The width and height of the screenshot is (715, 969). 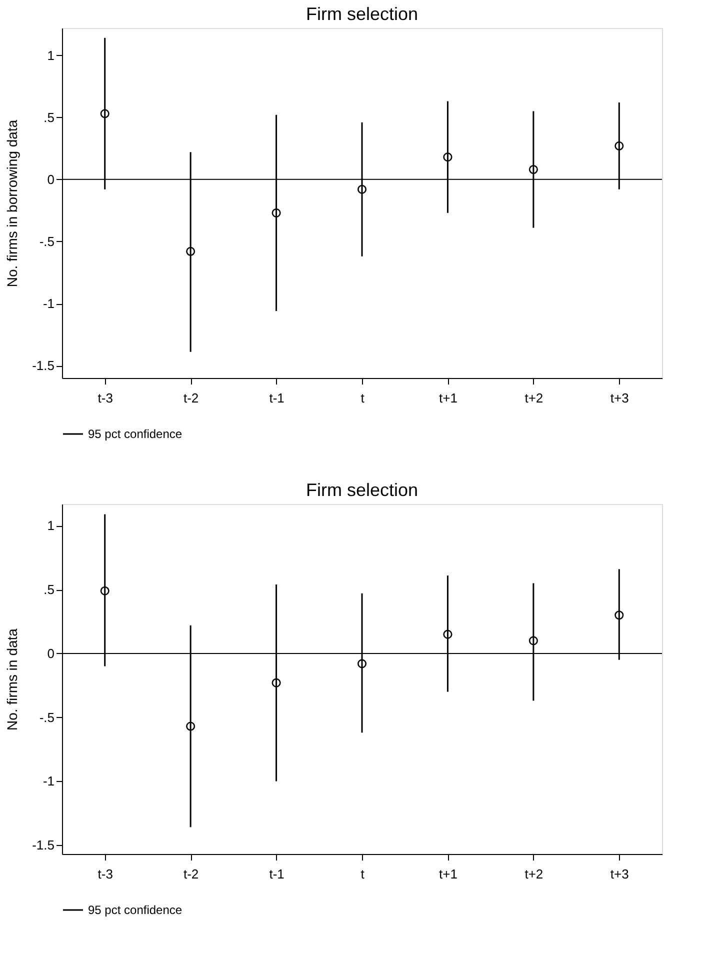 What do you see at coordinates (12, 679) in the screenshot?
I see `y-axis-title: No. firms in data` at bounding box center [12, 679].